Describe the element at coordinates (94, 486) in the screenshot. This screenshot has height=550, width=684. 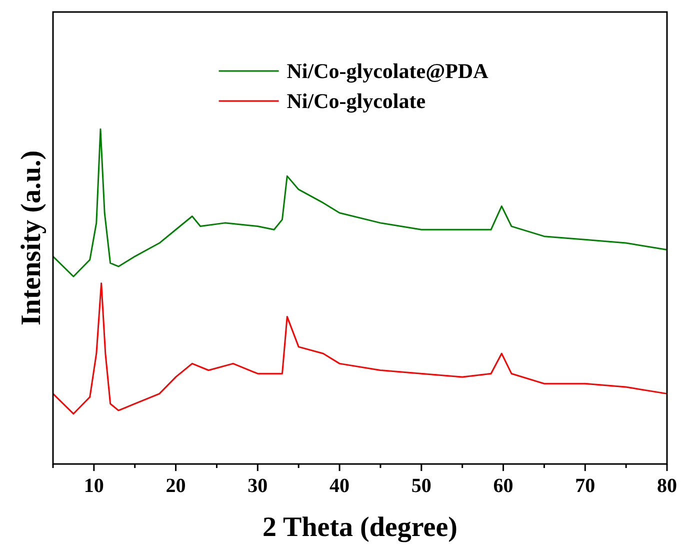
I see `x-tick-label: 10` at that location.